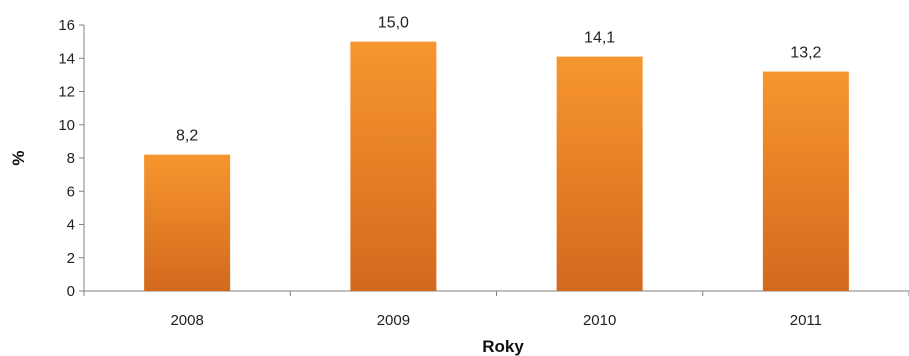 Image resolution: width=909 pixels, height=356 pixels. What do you see at coordinates (18, 157) in the screenshot?
I see `y-axis-title: %` at bounding box center [18, 157].